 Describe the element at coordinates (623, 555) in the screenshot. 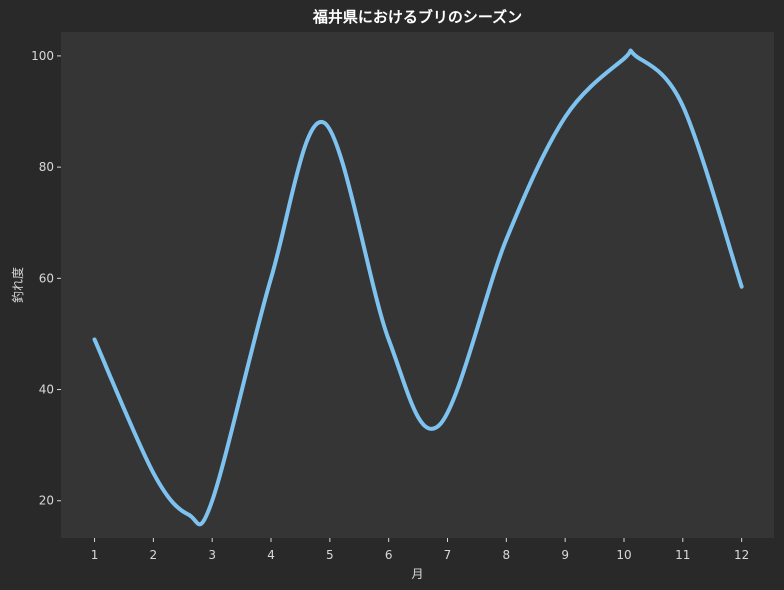

I see `x-tick-label: 10` at that location.